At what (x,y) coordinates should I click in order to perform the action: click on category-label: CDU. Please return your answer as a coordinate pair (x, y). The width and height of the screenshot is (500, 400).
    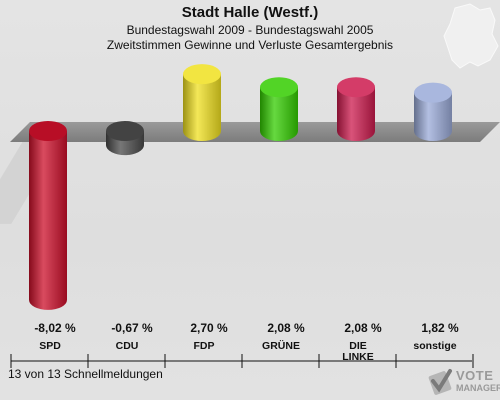
    Looking at the image, I should click on (127, 346).